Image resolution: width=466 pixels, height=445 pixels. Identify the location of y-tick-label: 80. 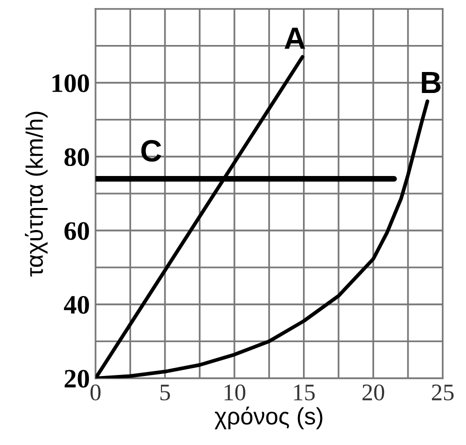
(76, 157).